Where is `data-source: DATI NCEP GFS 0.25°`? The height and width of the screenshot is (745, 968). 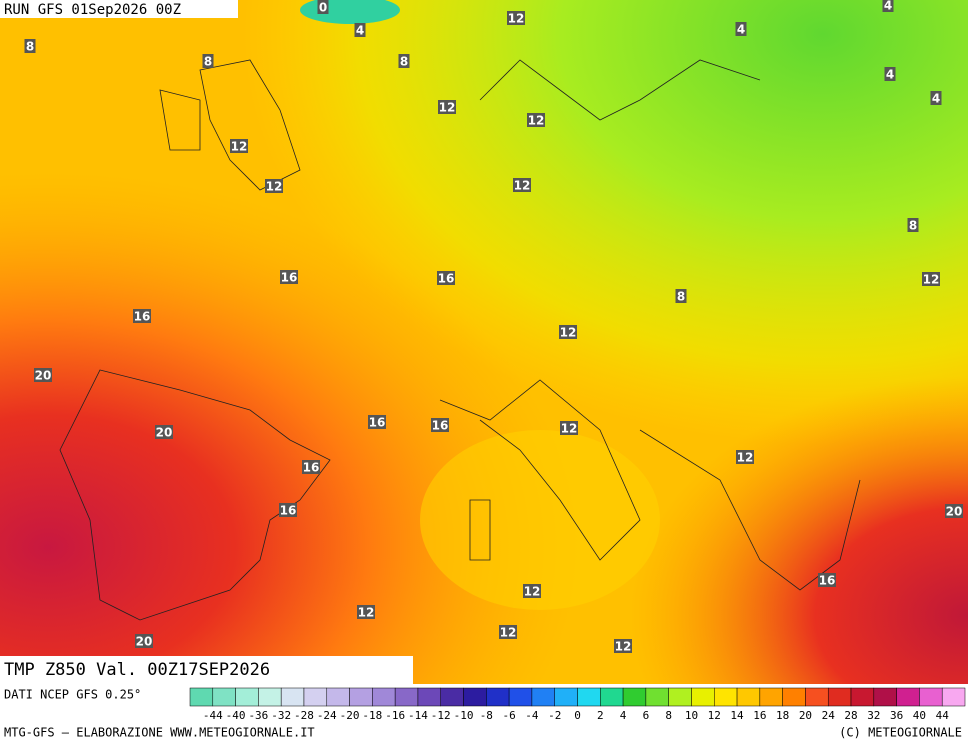
data-source: DATI NCEP GFS 0.25° is located at coordinates (72, 695).